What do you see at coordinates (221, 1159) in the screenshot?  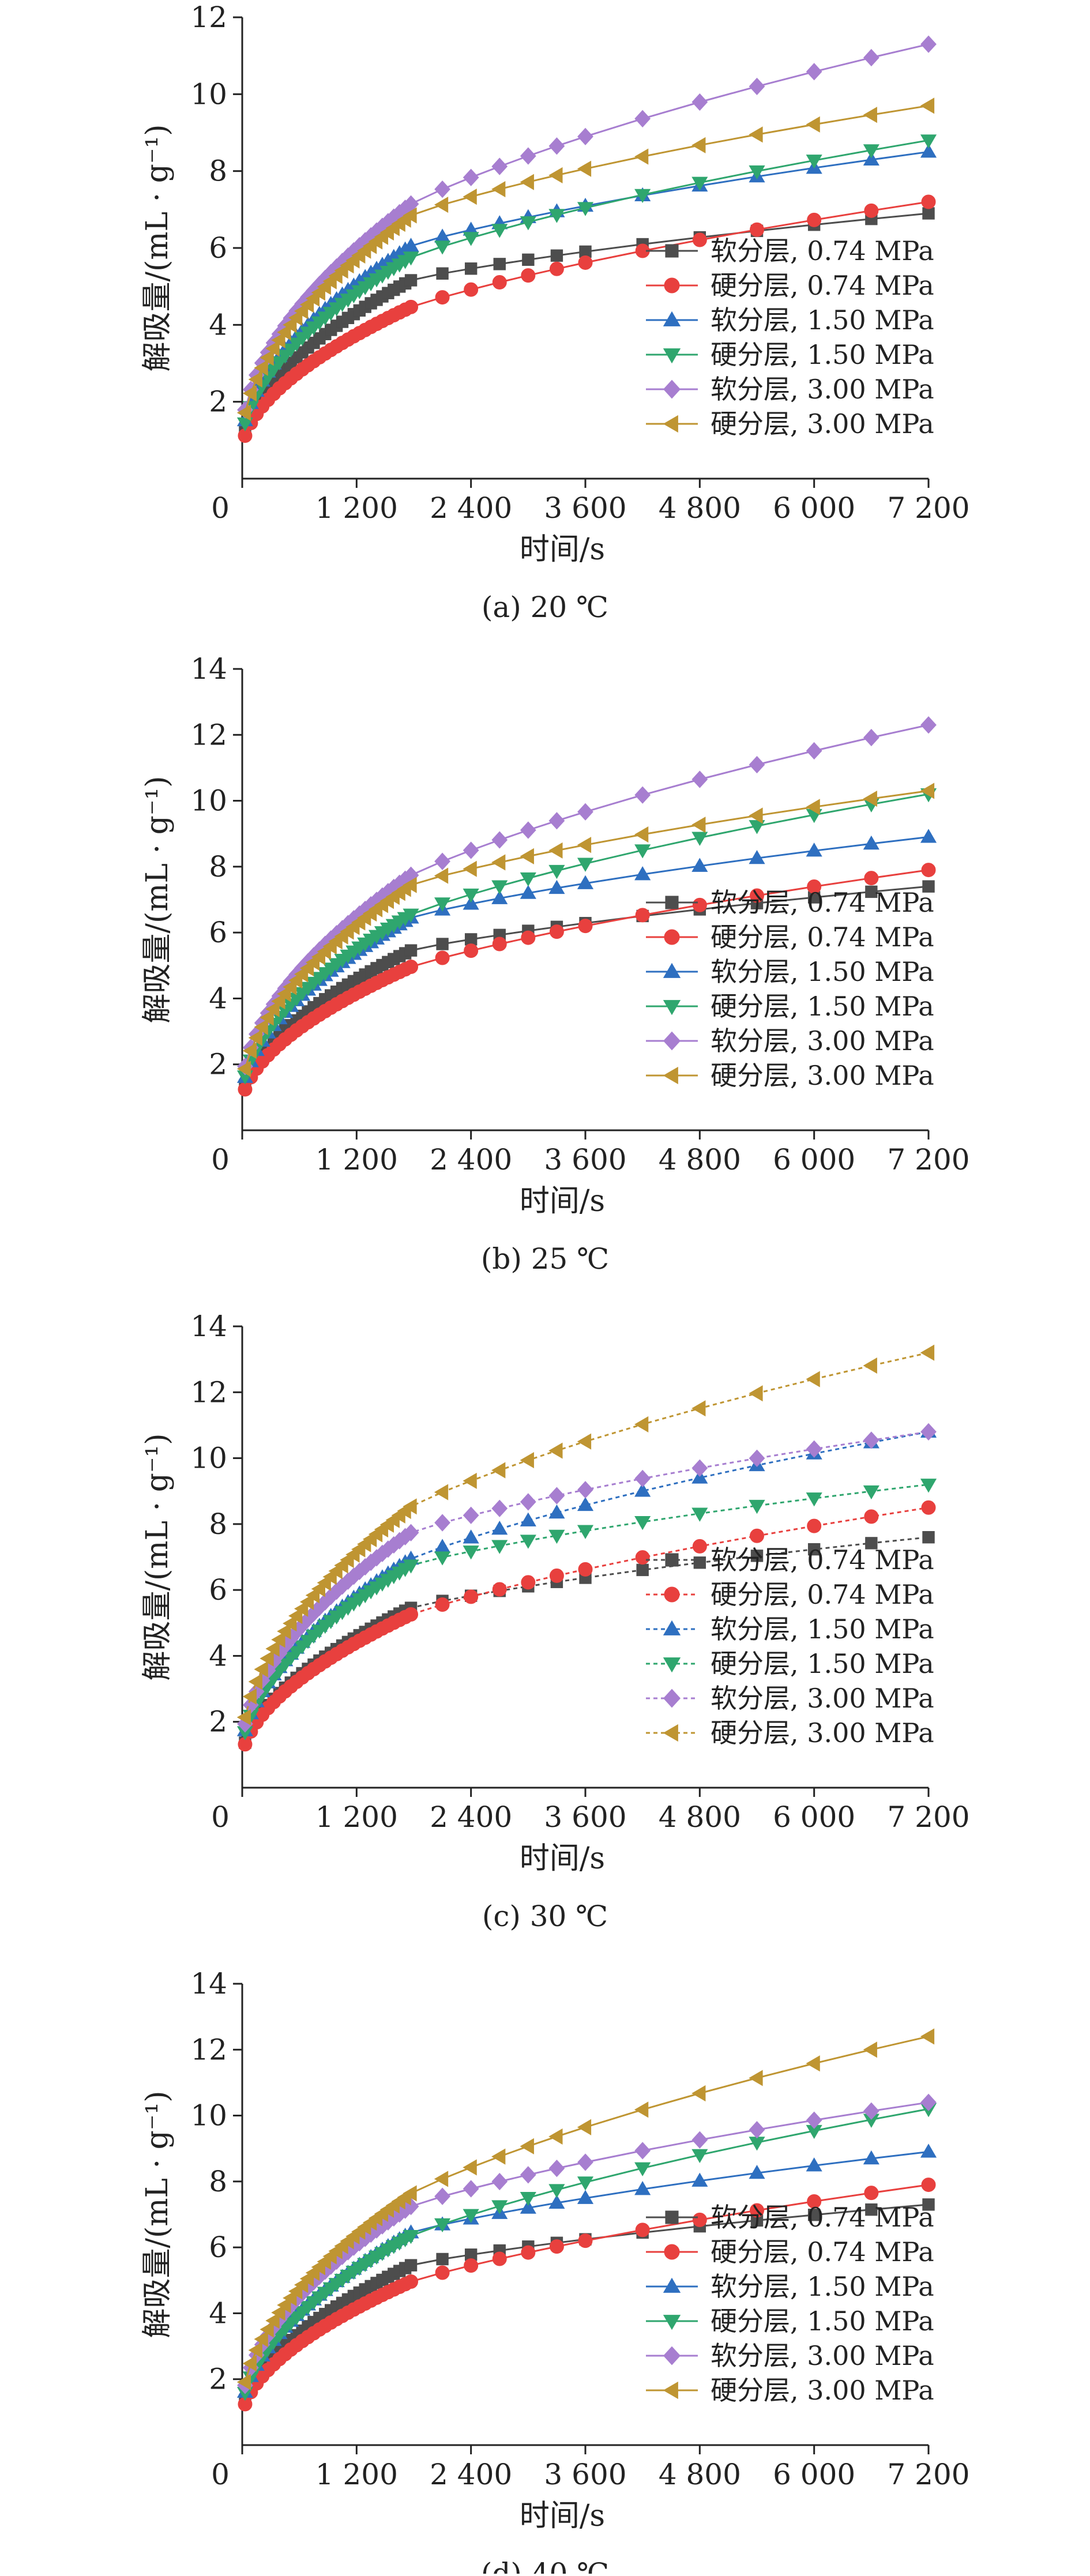 I see `x-tick-label: 0` at bounding box center [221, 1159].